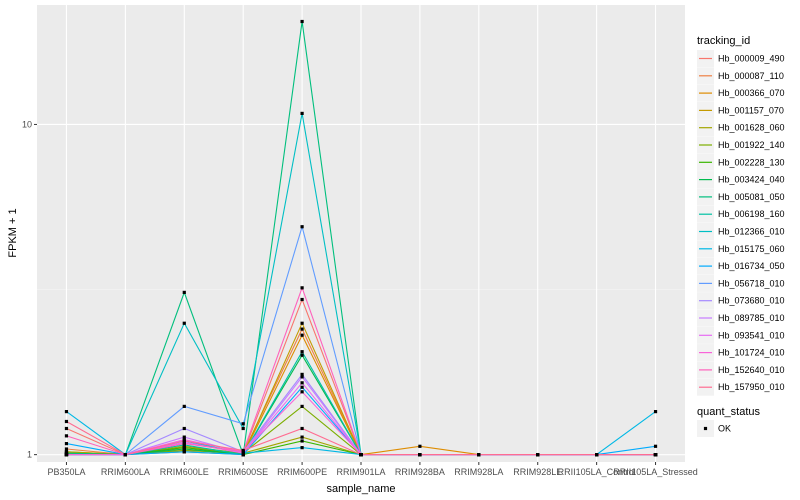  Describe the element at coordinates (478, 472) in the screenshot. I see `x-tick-label: RRIM928LA` at that location.